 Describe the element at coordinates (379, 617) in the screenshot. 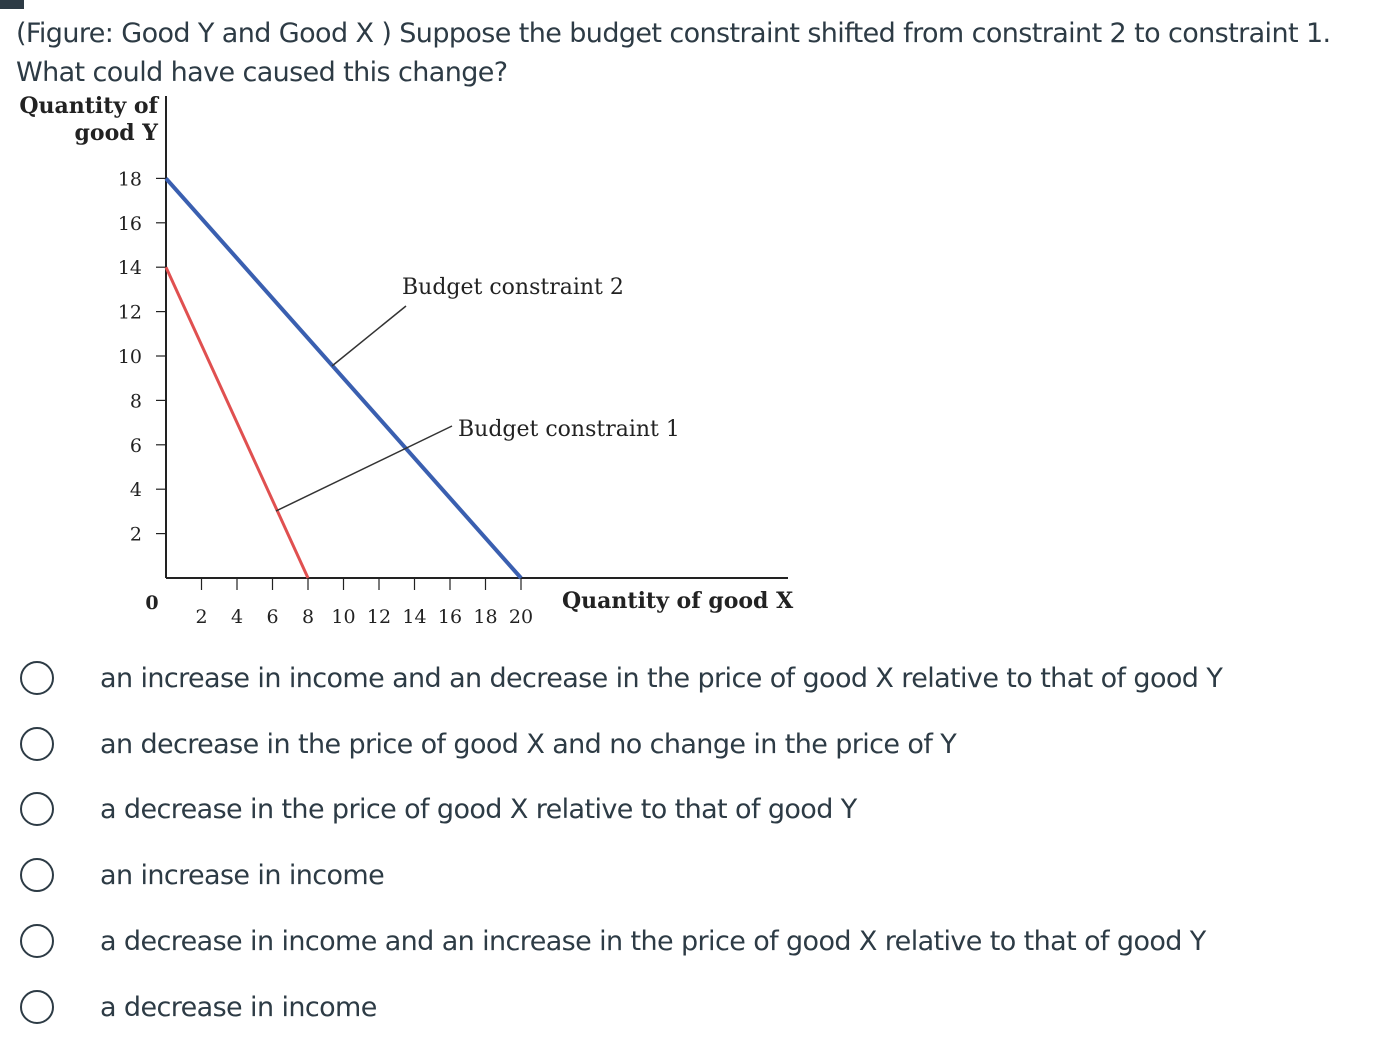

I see `x-tick-label: 12` at that location.